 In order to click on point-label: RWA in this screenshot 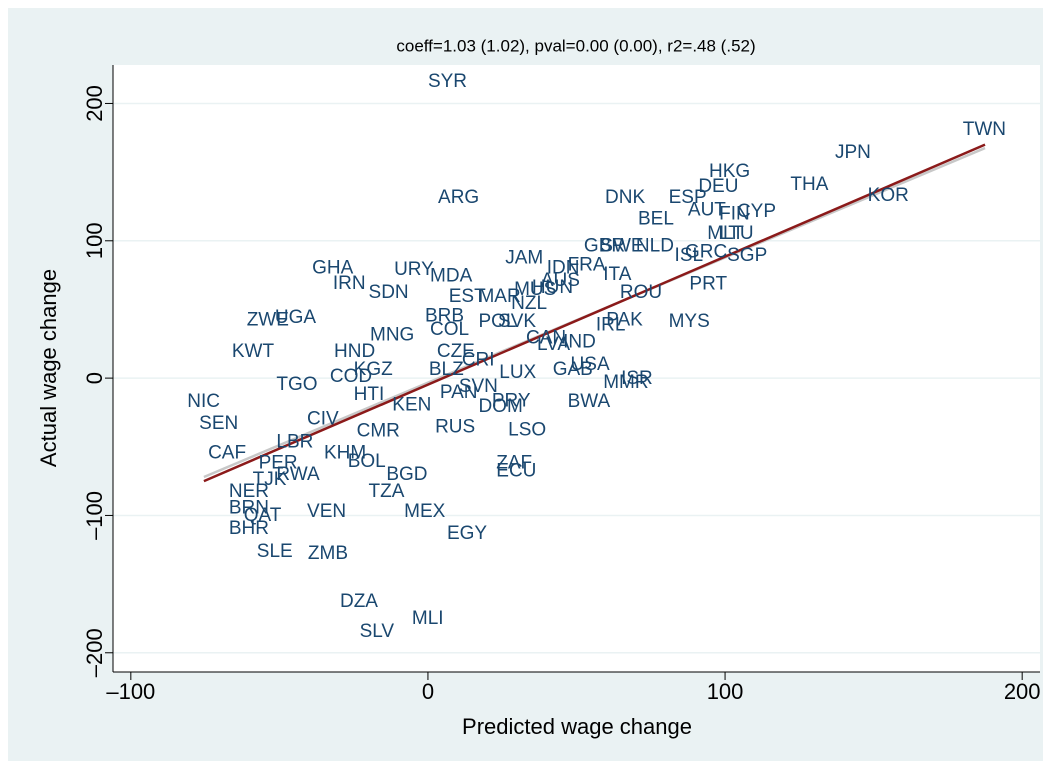, I will do `click(298, 474)`.